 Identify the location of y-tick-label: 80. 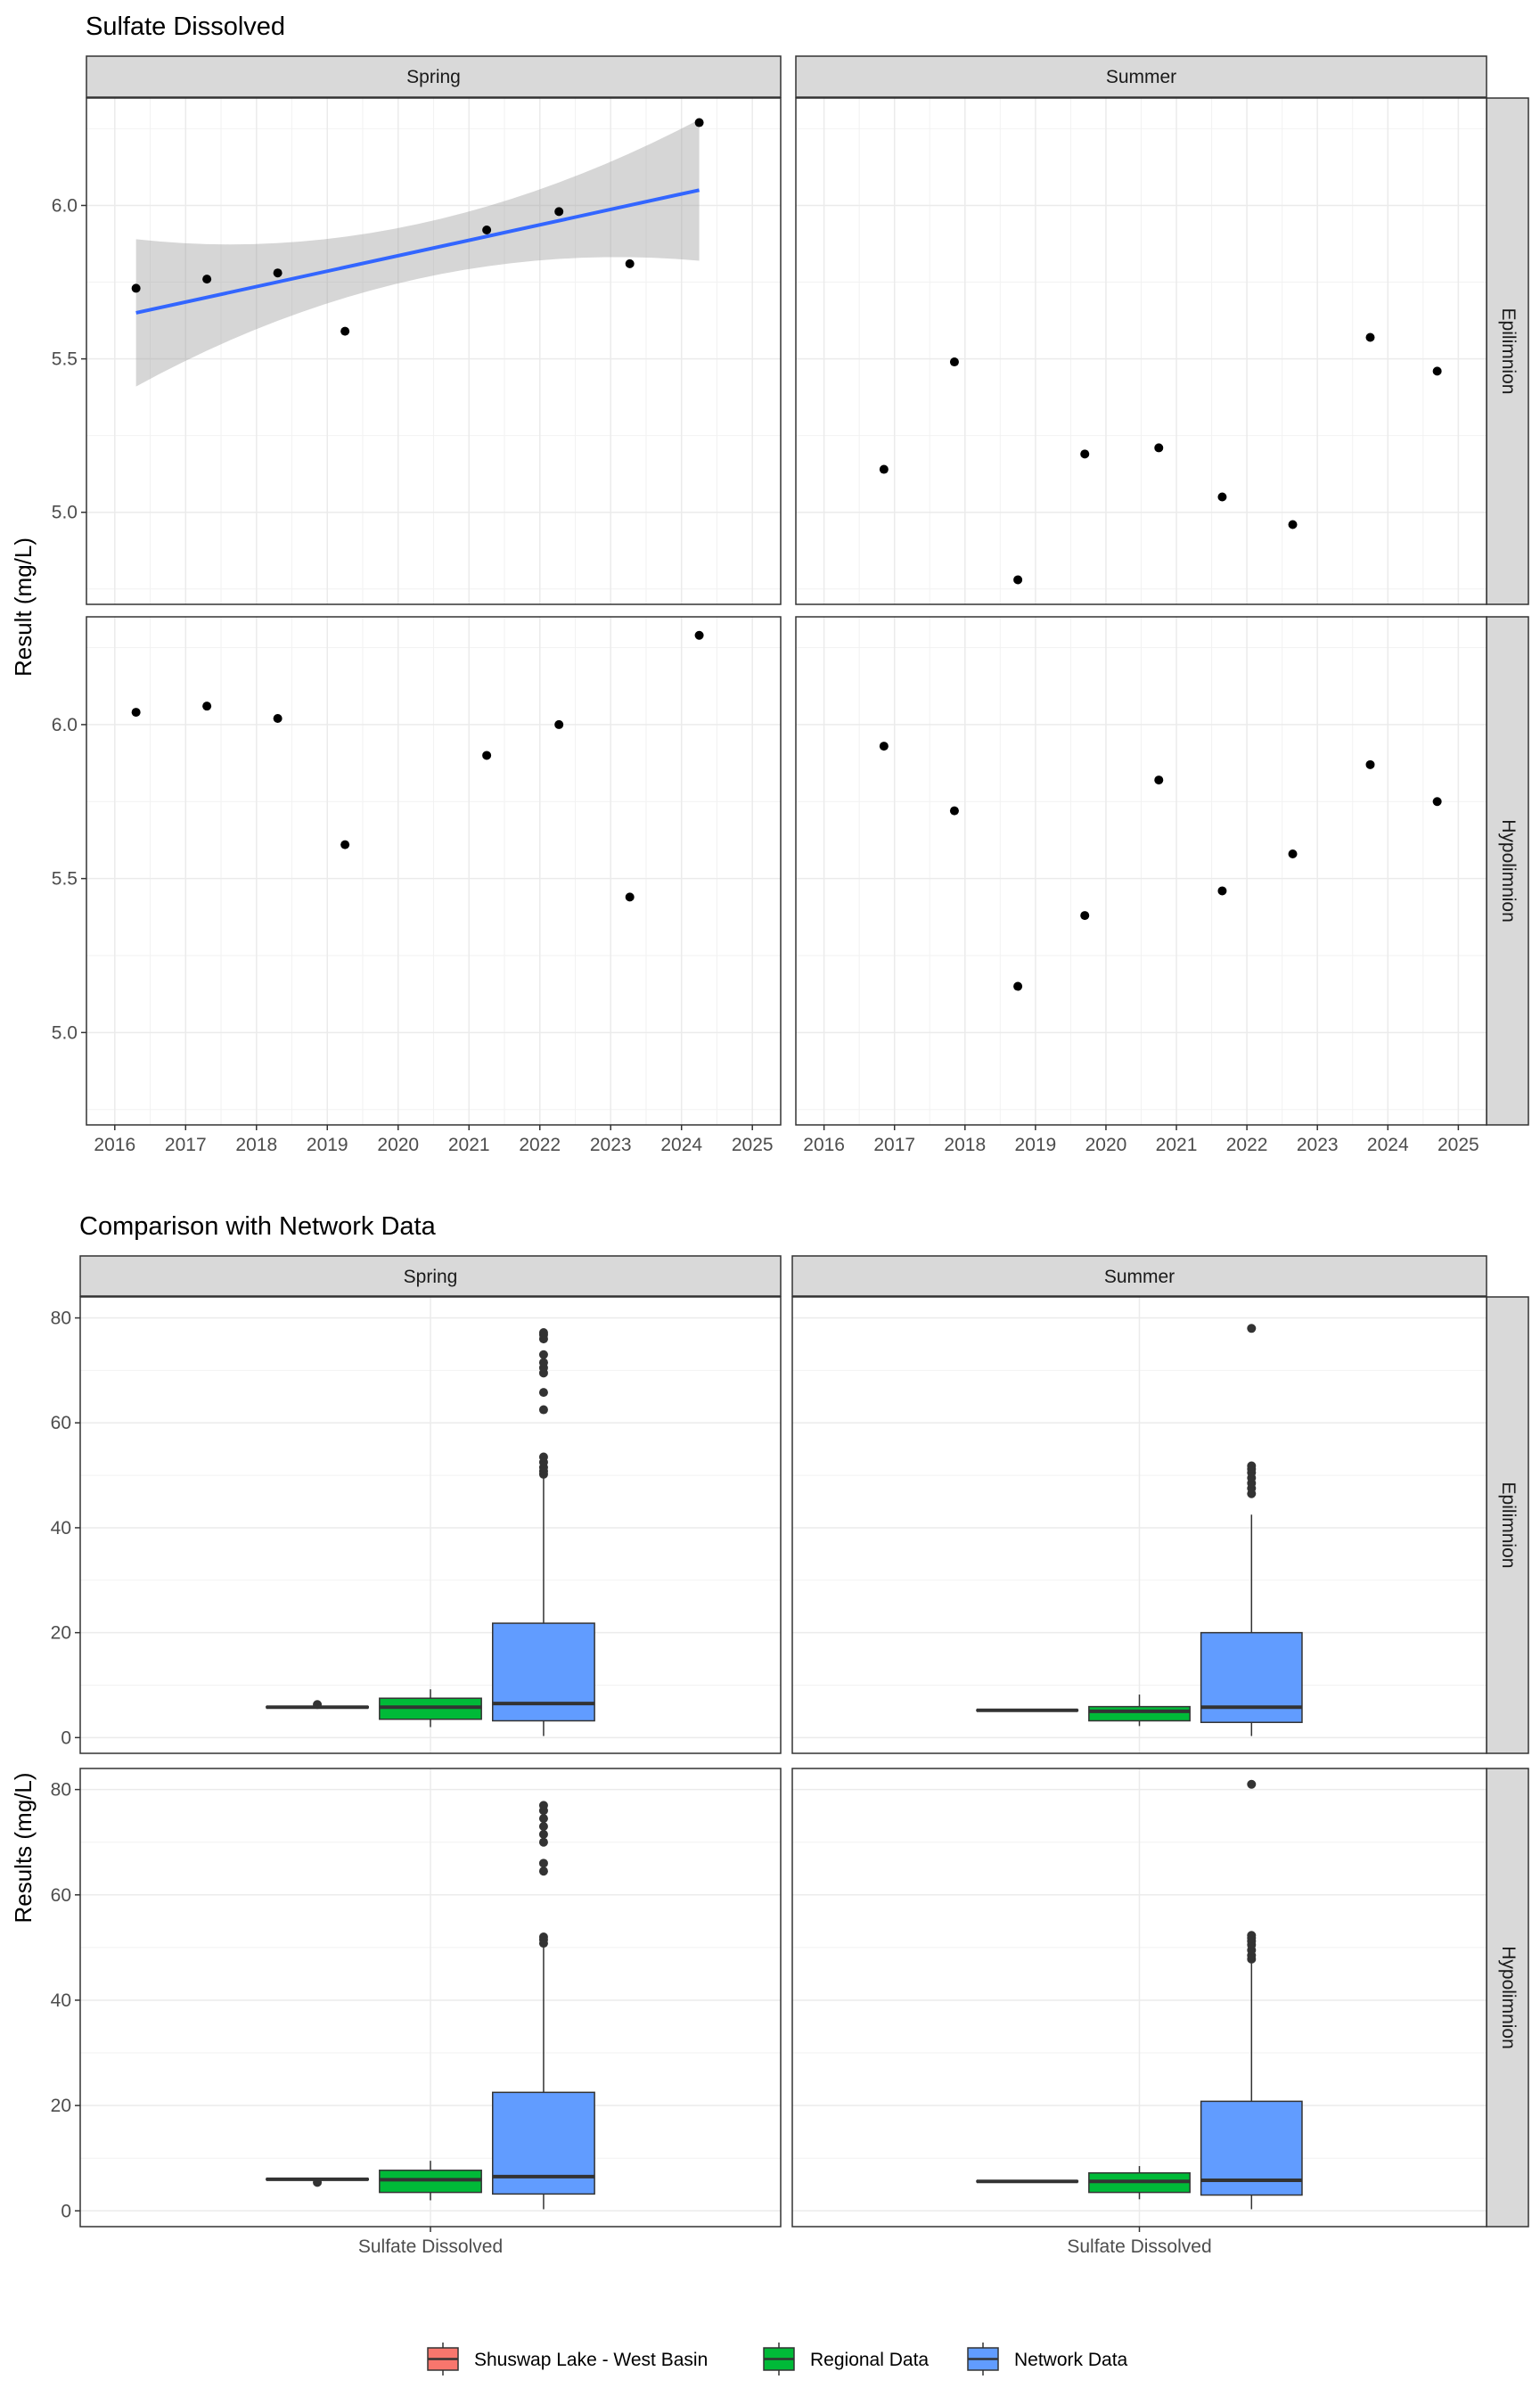
(61, 1790).